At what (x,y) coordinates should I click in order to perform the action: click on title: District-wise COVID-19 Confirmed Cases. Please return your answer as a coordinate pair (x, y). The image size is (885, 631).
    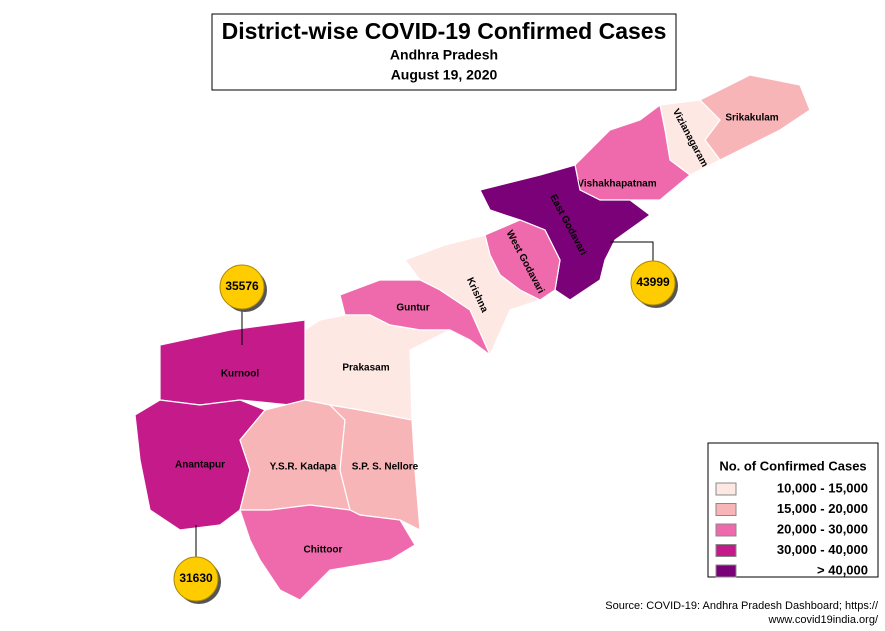
    Looking at the image, I should click on (444, 31).